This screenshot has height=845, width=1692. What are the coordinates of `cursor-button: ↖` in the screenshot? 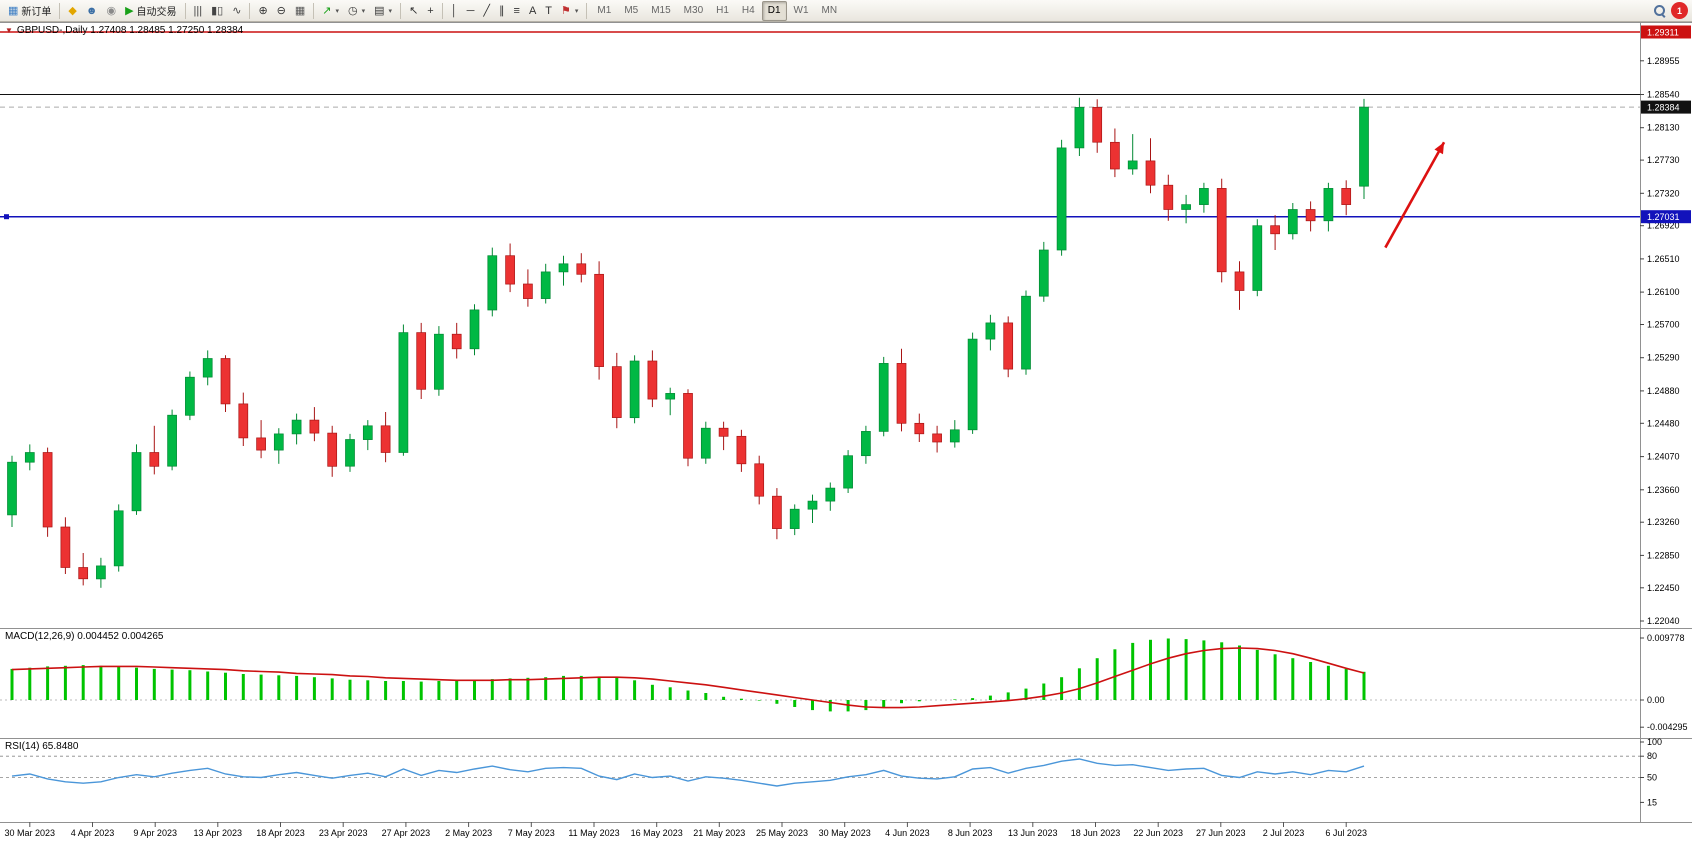 It's located at (413, 11).